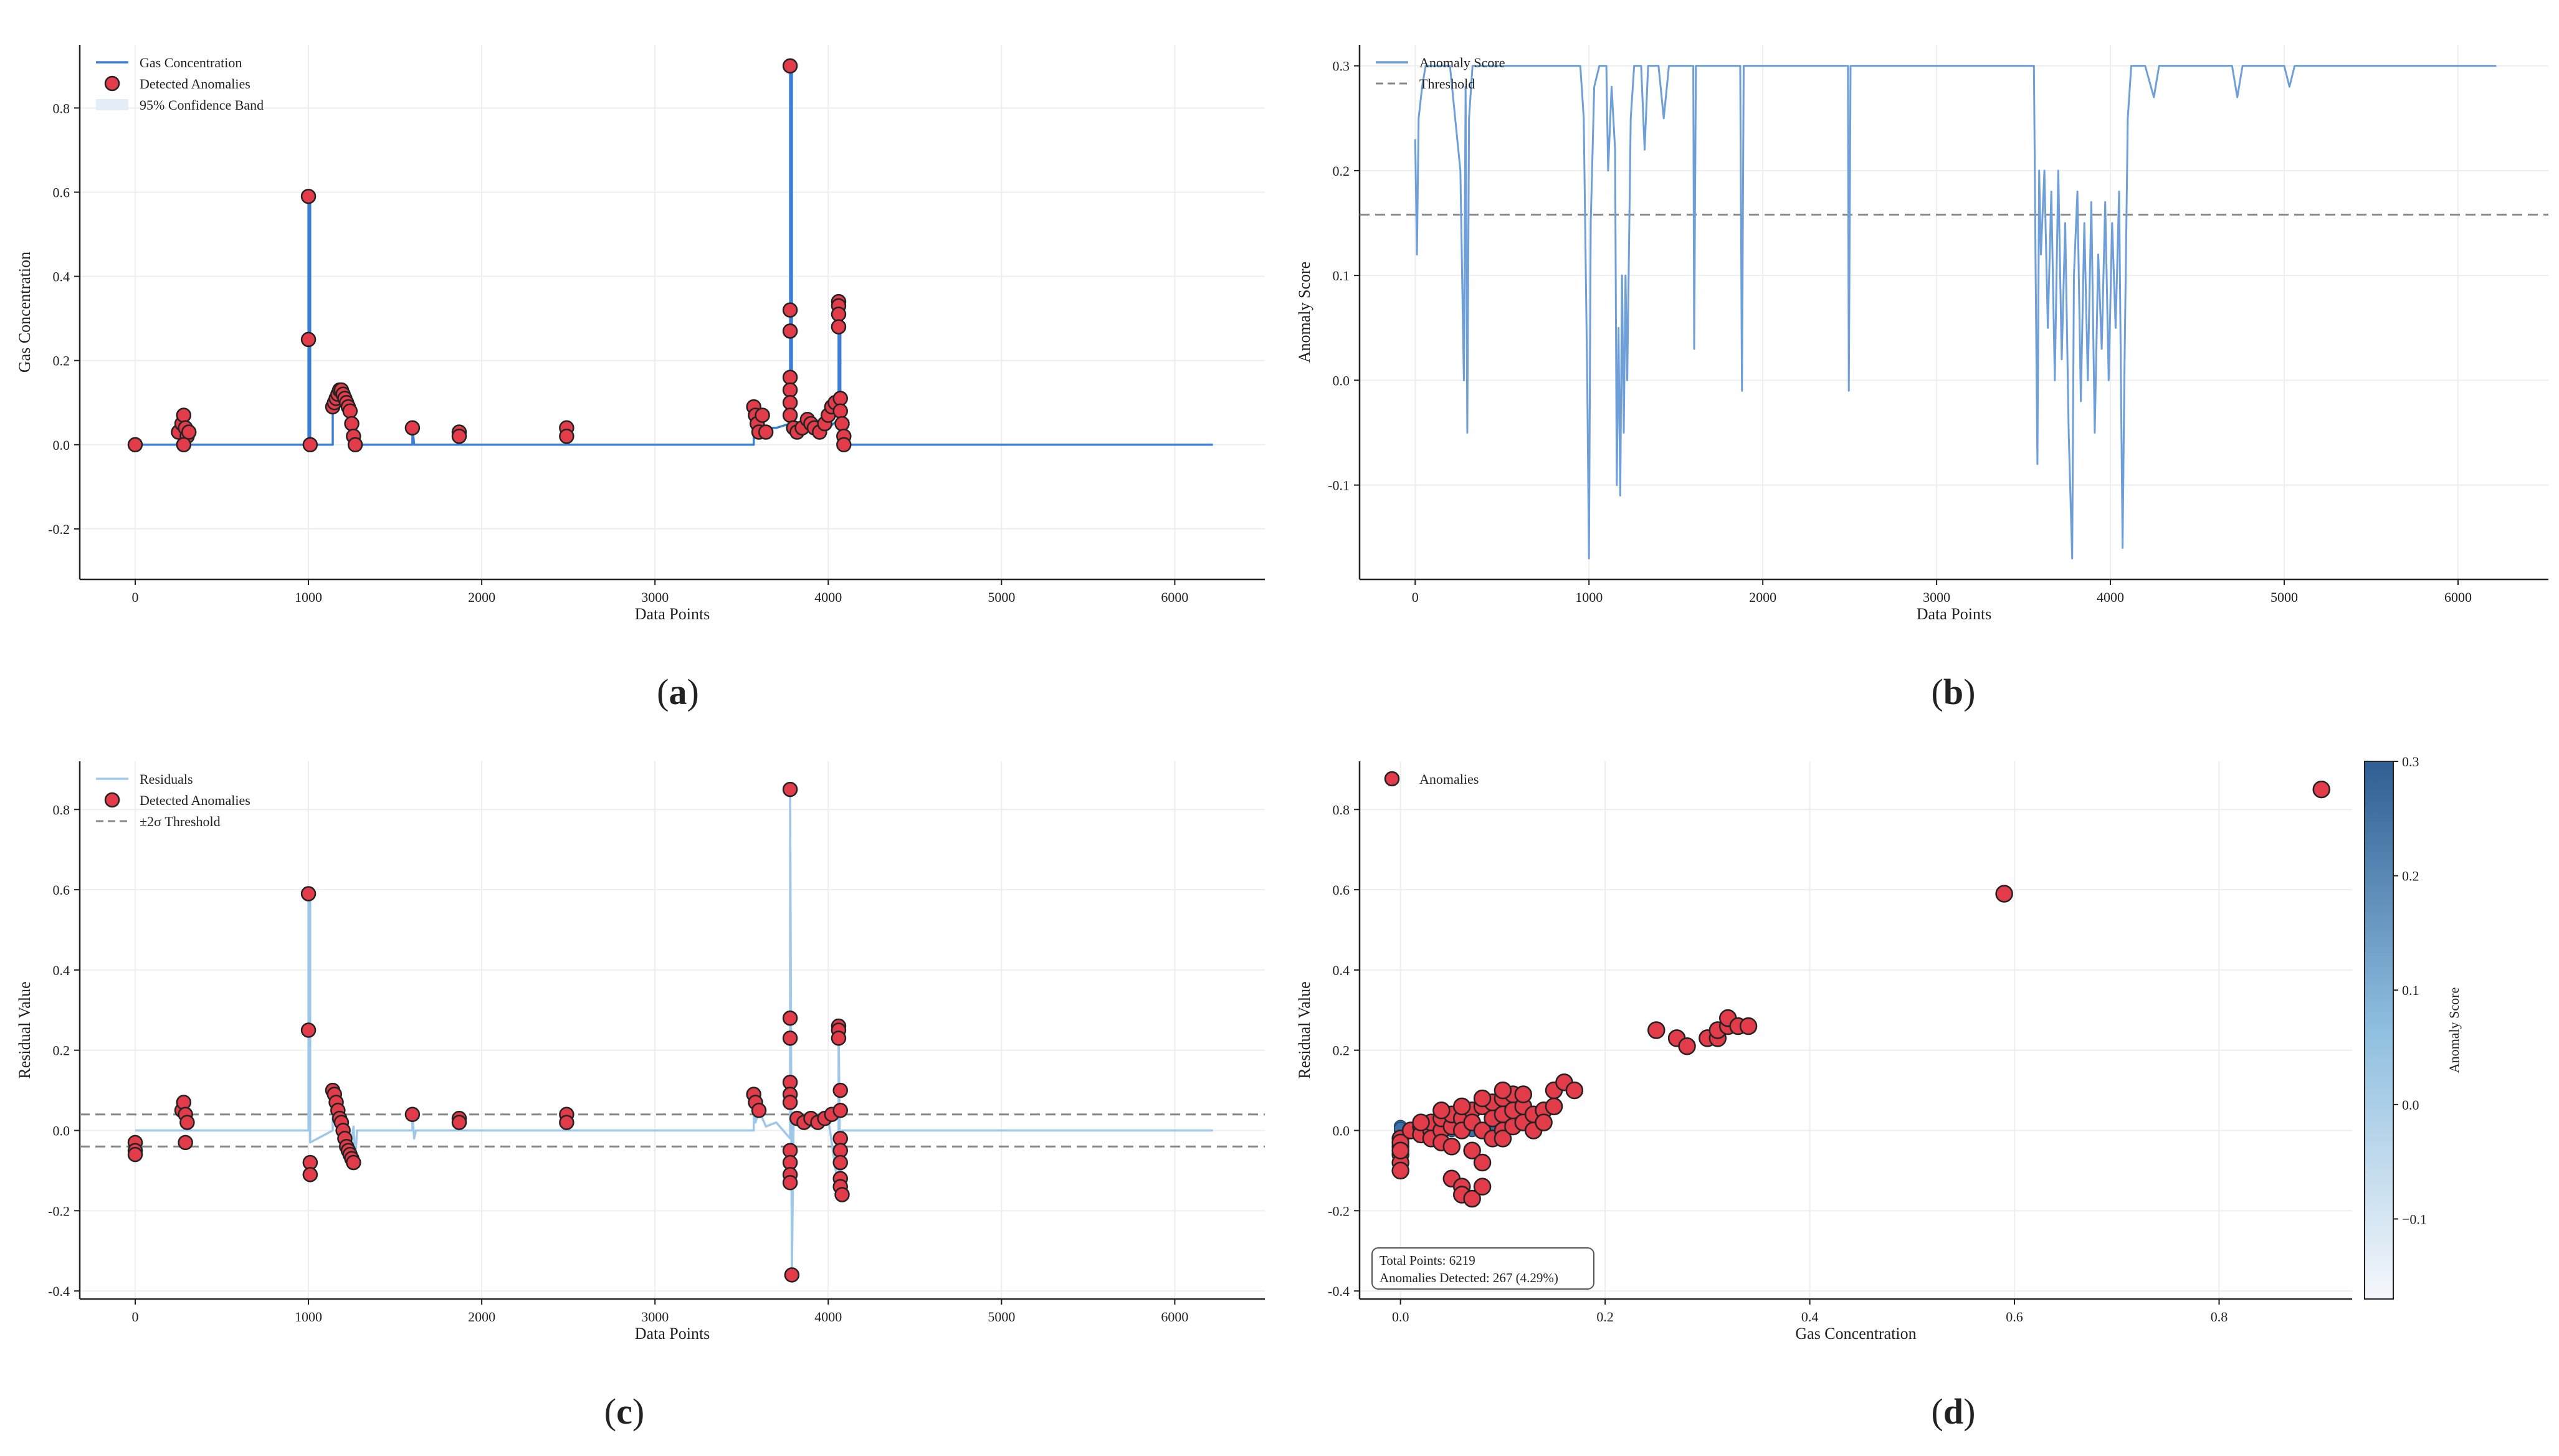 Image resolution: width=2559 pixels, height=1456 pixels. Describe the element at coordinates (1304, 312) in the screenshot. I see `y-axis-label: Anomaly Score` at that location.